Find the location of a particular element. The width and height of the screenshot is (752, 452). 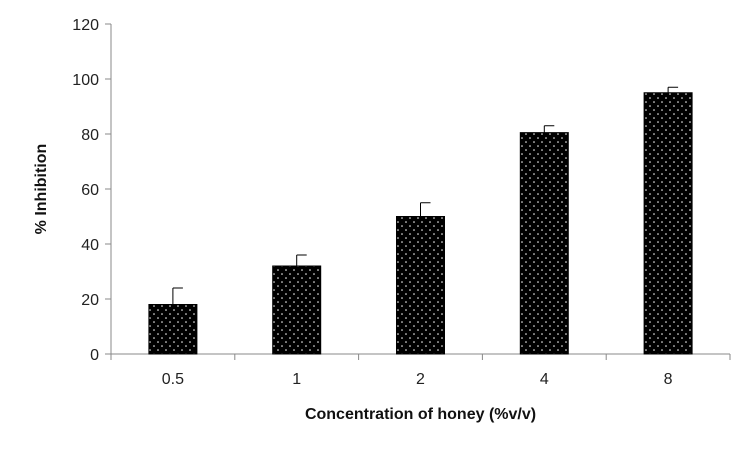

y-axis-title: % Inhibition is located at coordinates (41, 189).